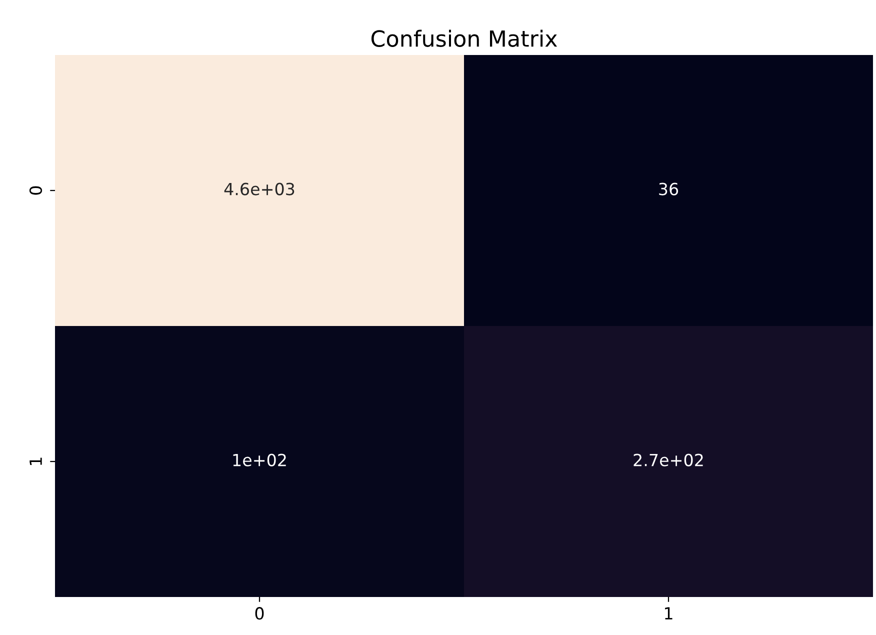 The height and width of the screenshot is (635, 876). Describe the element at coordinates (464, 38) in the screenshot. I see `chart-title: Confusion Matrix` at that location.